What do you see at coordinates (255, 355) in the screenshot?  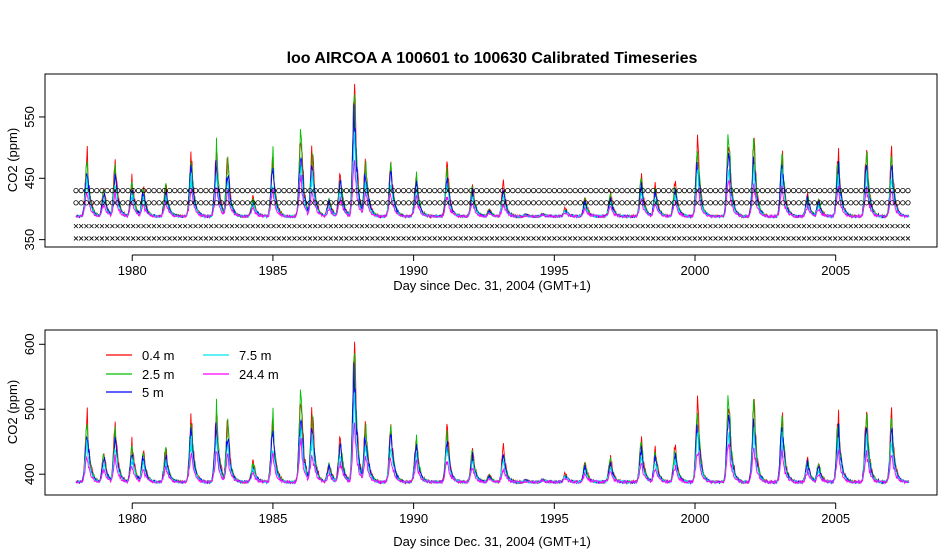 I see `legend-label: 7.5 m` at bounding box center [255, 355].